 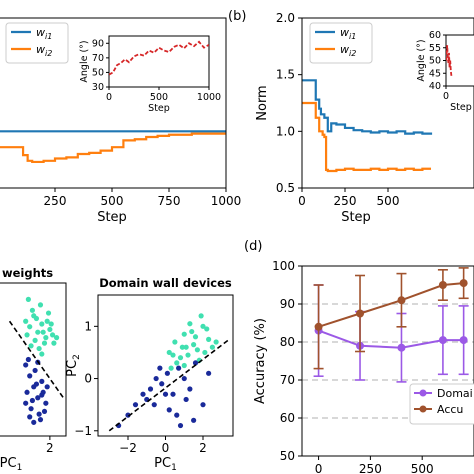 I want to click on panel-label-d: (d), so click(x=253, y=246).